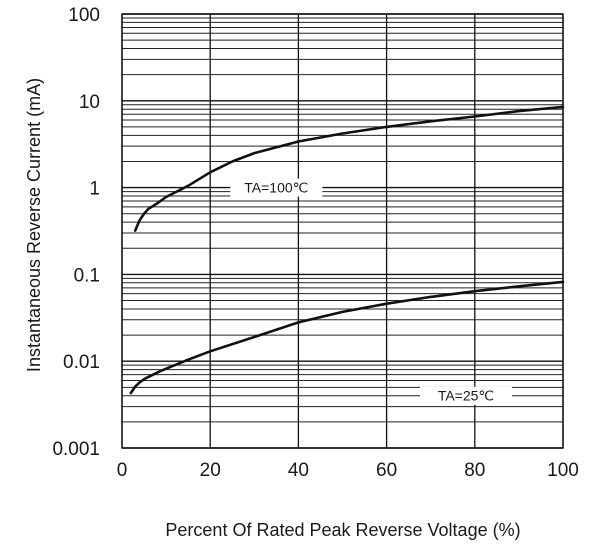 The width and height of the screenshot is (606, 546). I want to click on x-tick-label: 0, so click(122, 470).